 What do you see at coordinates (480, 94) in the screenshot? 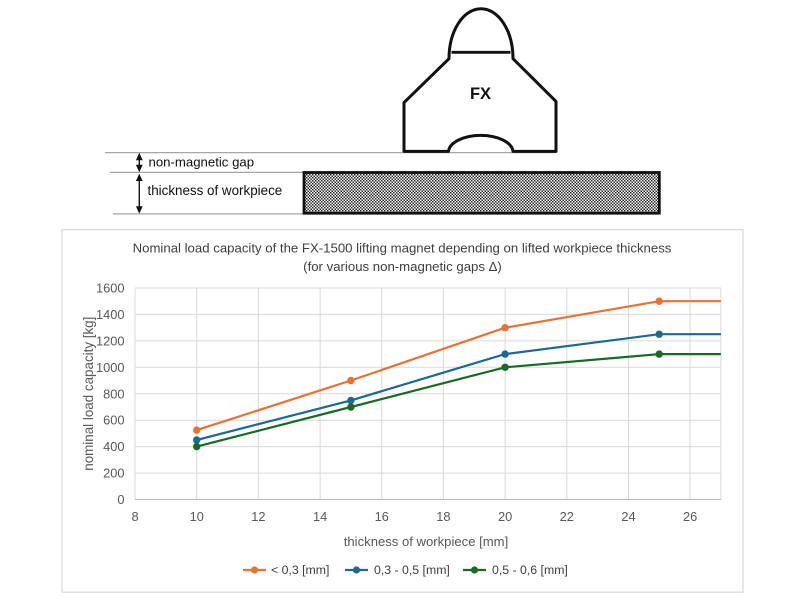
I see `svg-text: FX` at bounding box center [480, 94].